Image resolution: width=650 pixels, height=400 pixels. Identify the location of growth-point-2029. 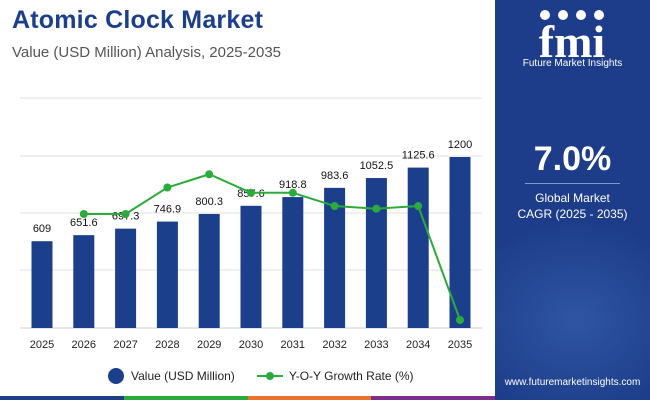
(209, 174).